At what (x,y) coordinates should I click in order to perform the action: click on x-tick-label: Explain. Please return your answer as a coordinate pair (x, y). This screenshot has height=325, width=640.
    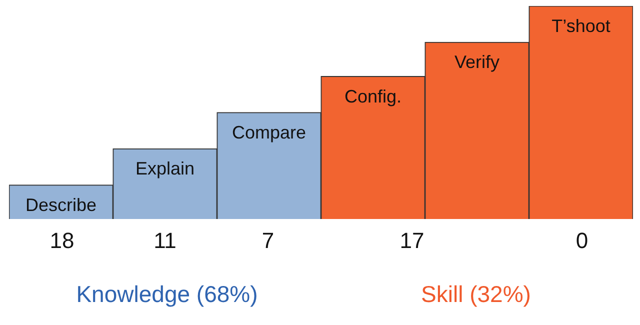
    Looking at the image, I should click on (165, 168).